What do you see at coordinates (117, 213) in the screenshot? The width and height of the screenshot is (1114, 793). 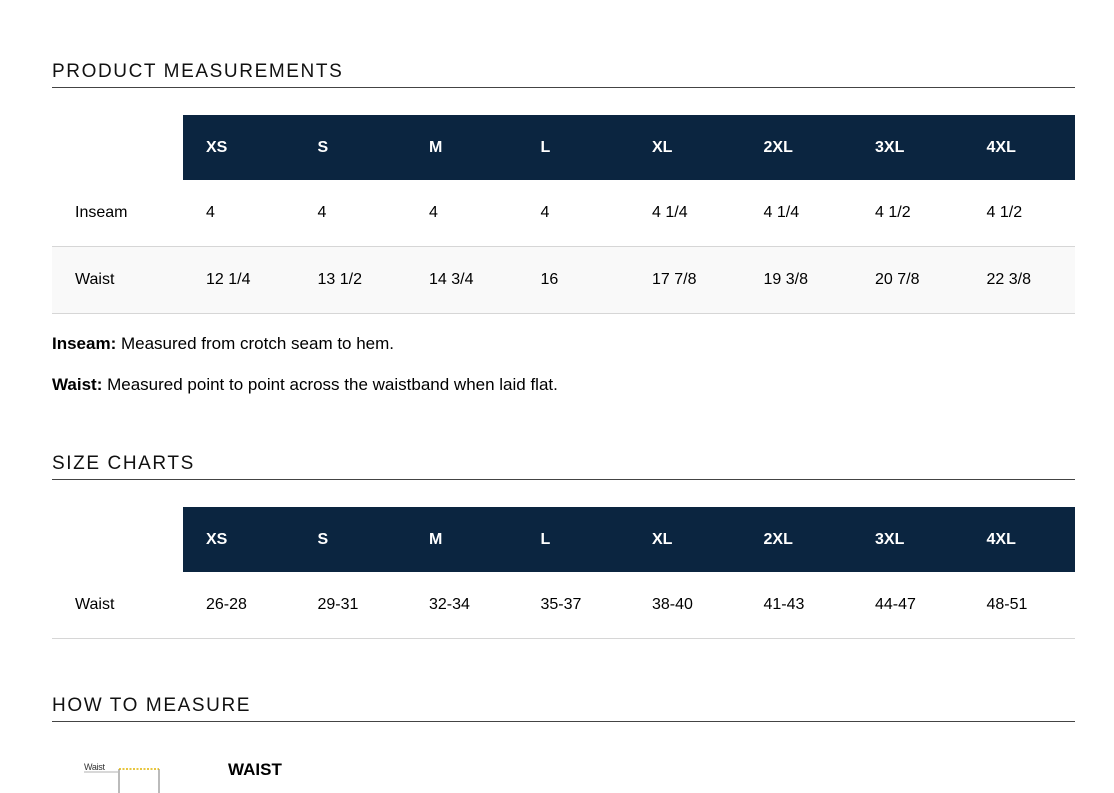 I see `row-label: Inseam` at bounding box center [117, 213].